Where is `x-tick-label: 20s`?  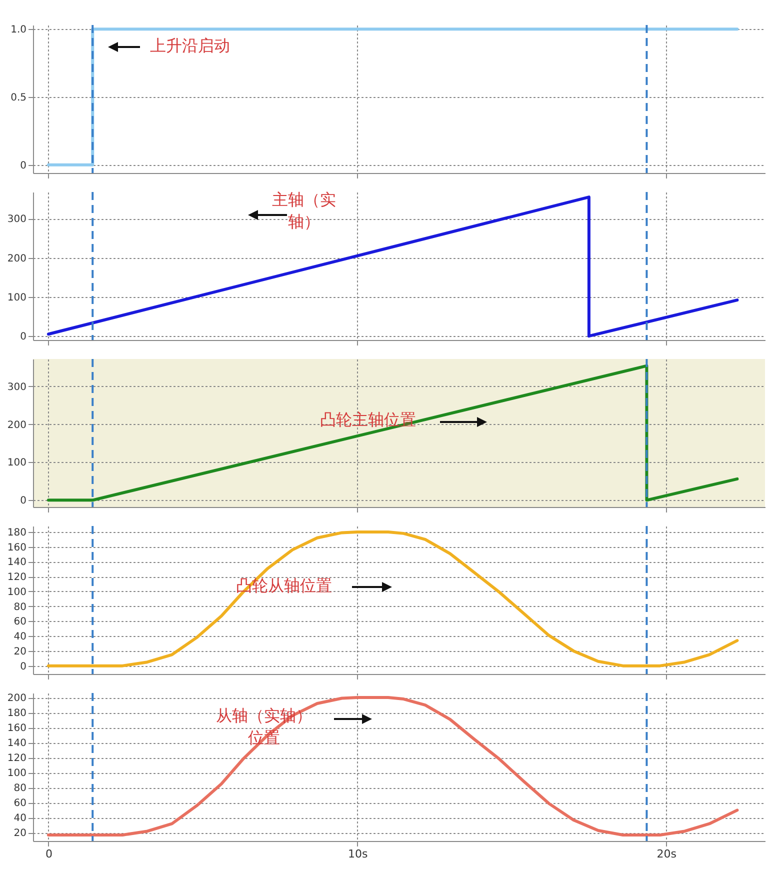 x-tick-label: 20s is located at coordinates (666, 854).